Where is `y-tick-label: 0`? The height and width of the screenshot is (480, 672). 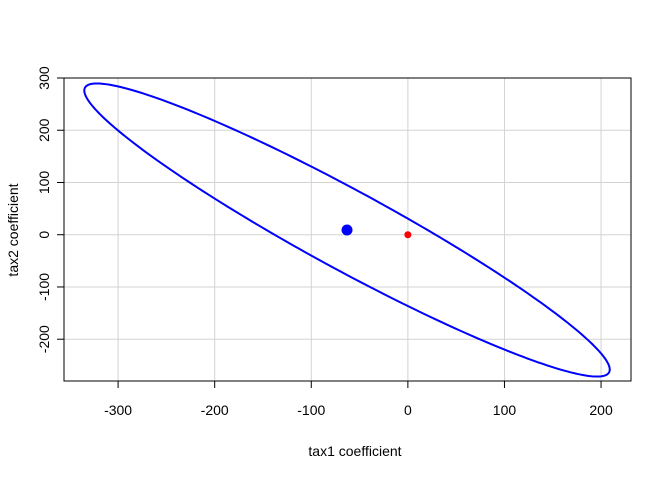 y-tick-label: 0 is located at coordinates (44, 235).